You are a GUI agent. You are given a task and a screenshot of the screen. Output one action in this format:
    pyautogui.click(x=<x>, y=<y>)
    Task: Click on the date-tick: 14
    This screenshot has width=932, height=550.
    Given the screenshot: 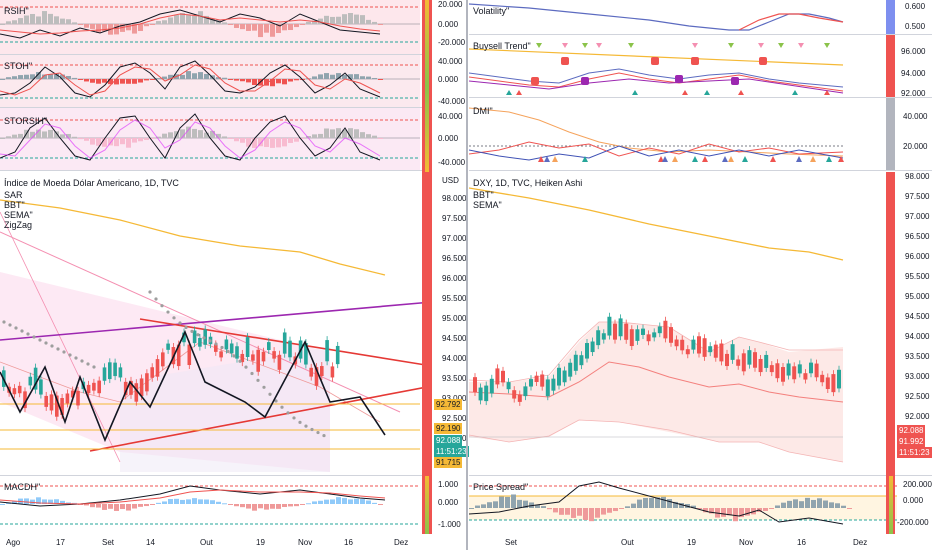 What is the action you would take?
    pyautogui.click(x=150, y=542)
    